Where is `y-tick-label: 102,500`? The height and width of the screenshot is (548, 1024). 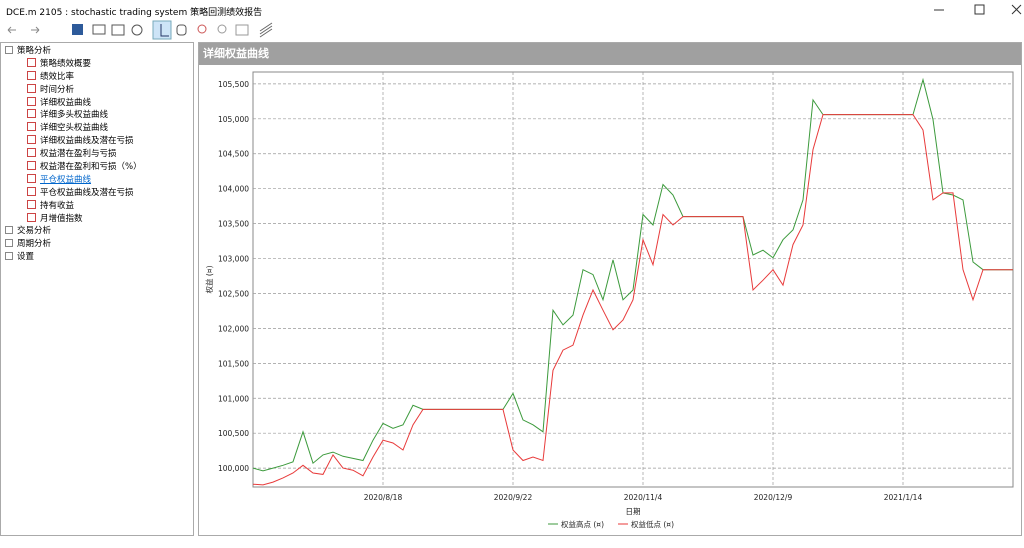 y-tick-label: 102,500 is located at coordinates (233, 293).